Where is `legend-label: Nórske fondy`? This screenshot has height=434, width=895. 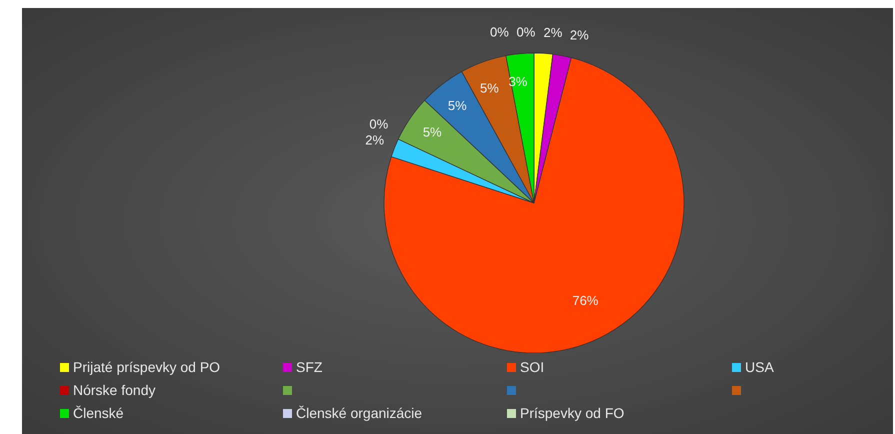
legend-label: Nórske fondy is located at coordinates (114, 390).